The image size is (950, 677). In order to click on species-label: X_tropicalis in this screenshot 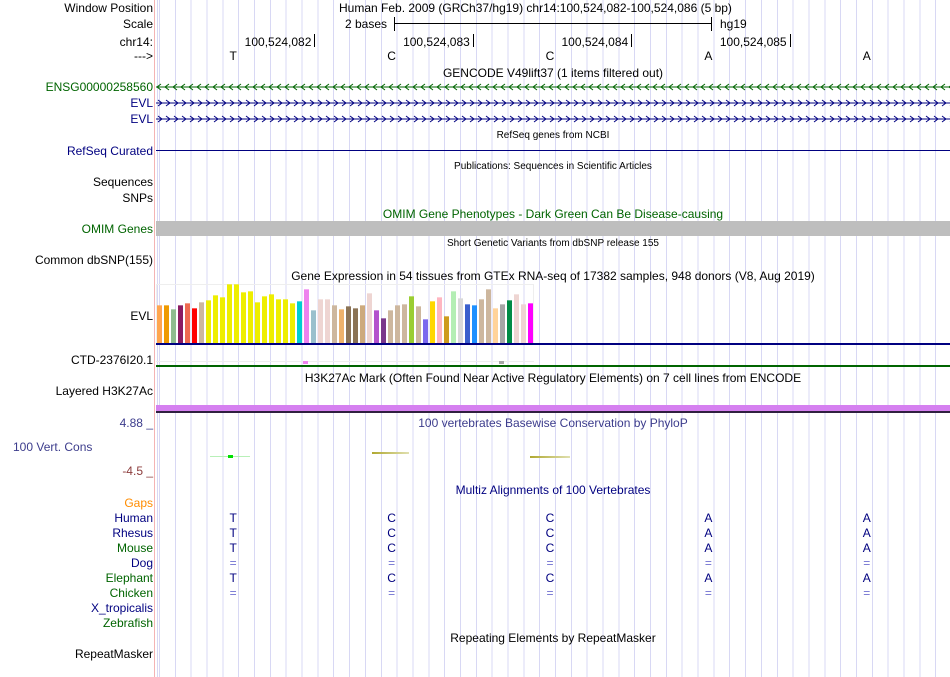, I will do `click(121, 608)`.